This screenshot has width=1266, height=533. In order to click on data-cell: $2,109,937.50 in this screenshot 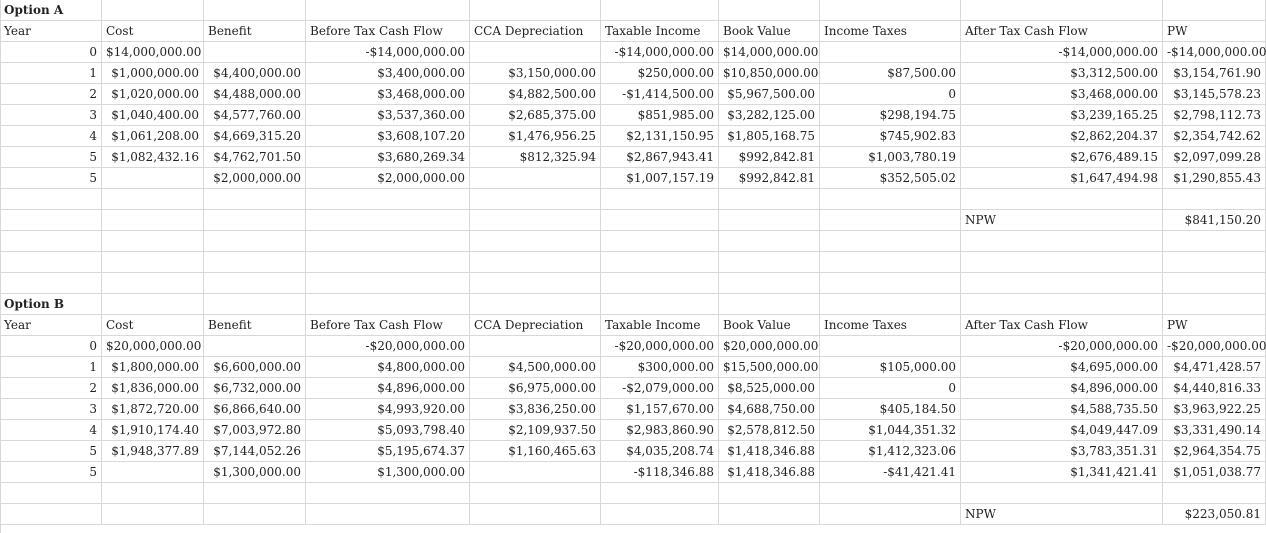, I will do `click(535, 430)`.